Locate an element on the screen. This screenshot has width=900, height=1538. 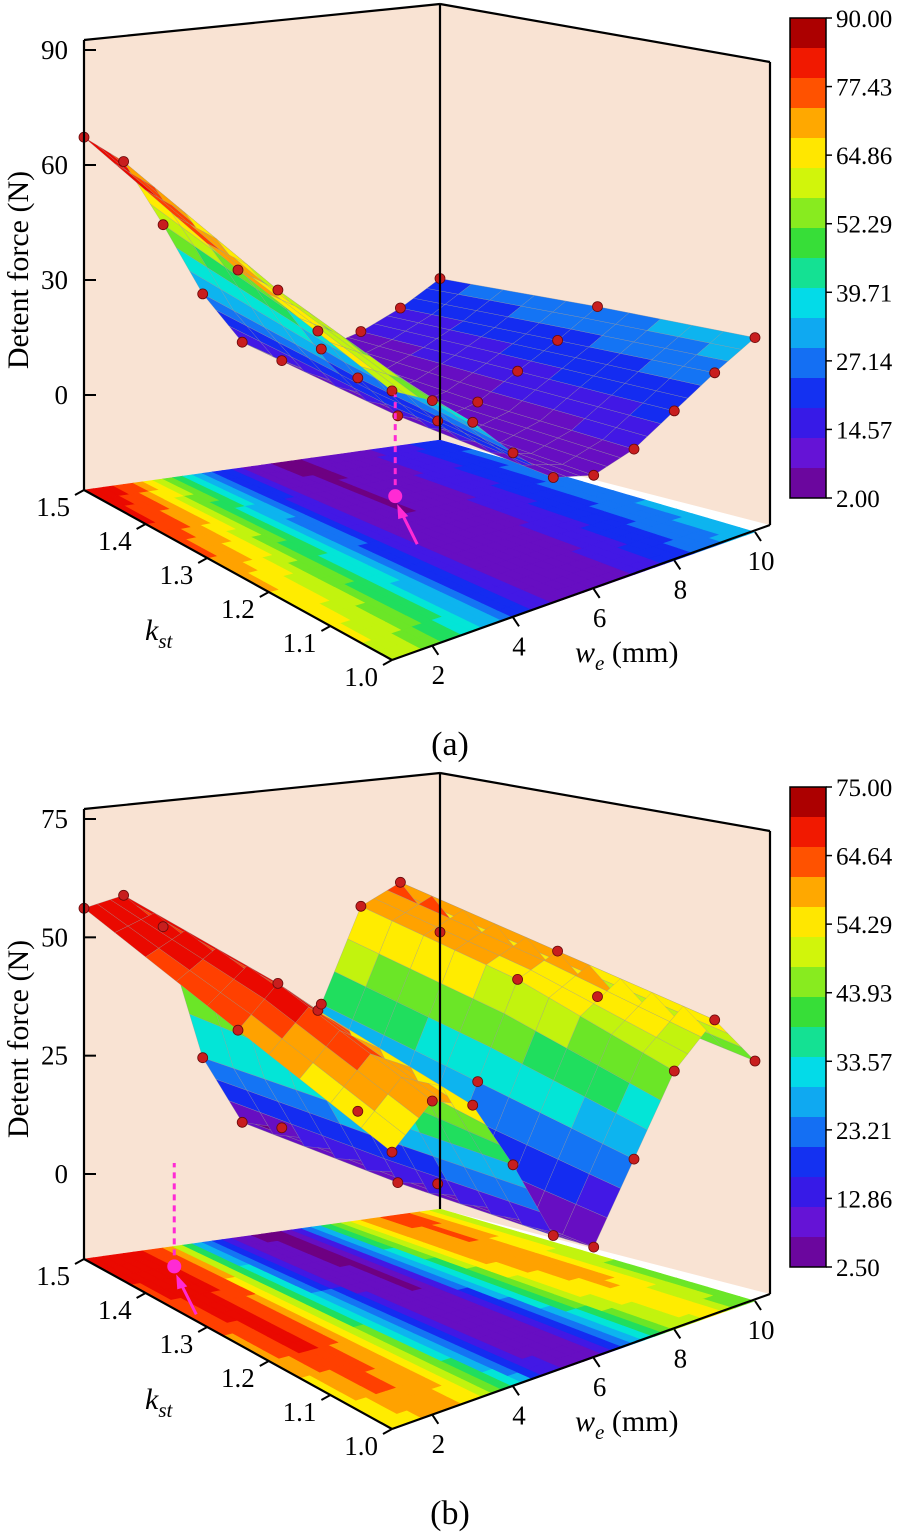
kst-tick-label: 1.2 is located at coordinates (238, 609).